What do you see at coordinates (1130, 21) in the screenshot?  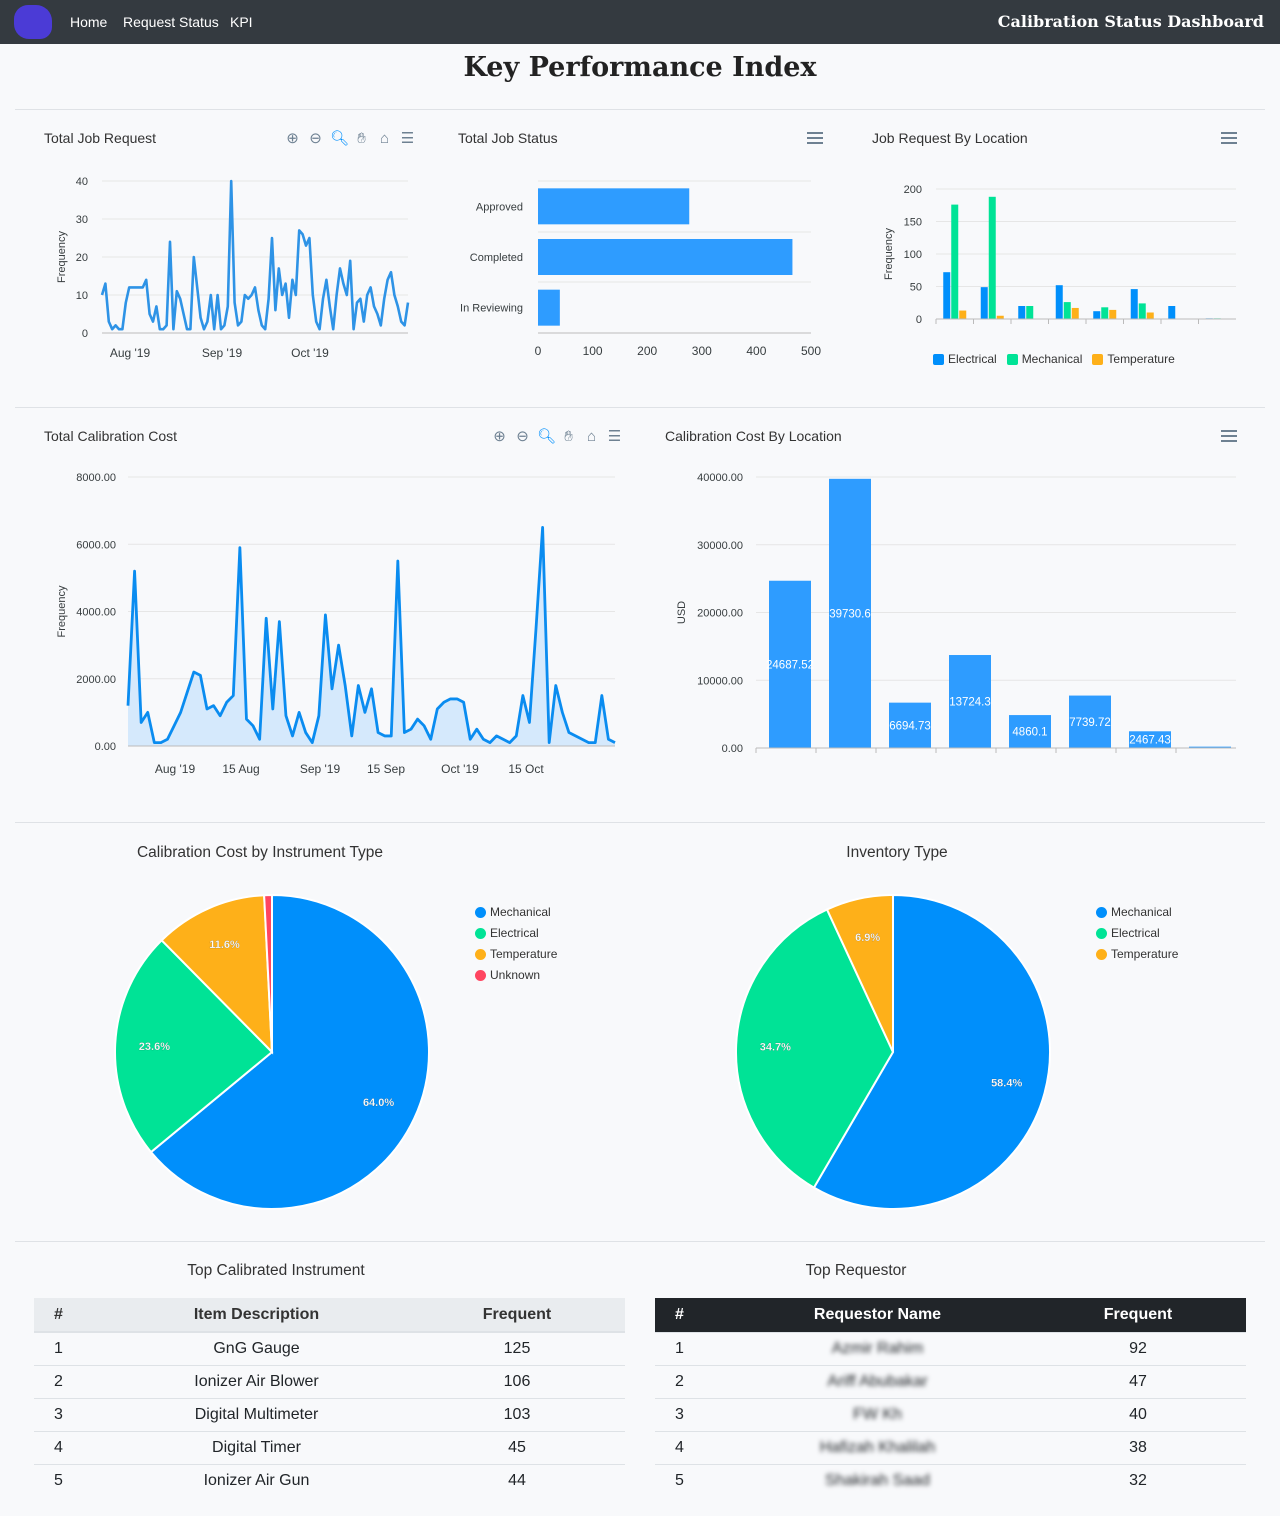 I see `navbar-brand: Calibration Status Dashboard` at bounding box center [1130, 21].